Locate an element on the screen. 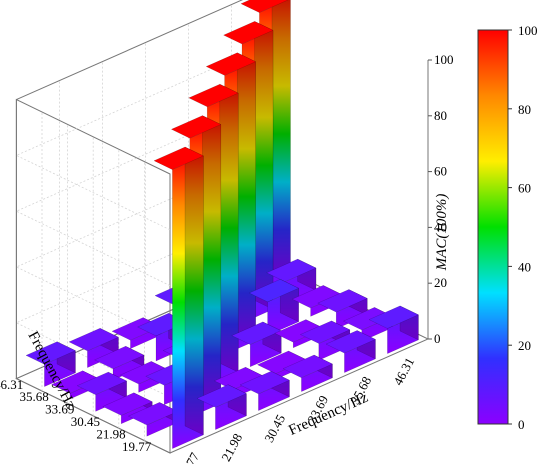 The image size is (550, 464). y-tick-label: 46.31 is located at coordinates (11, 384).